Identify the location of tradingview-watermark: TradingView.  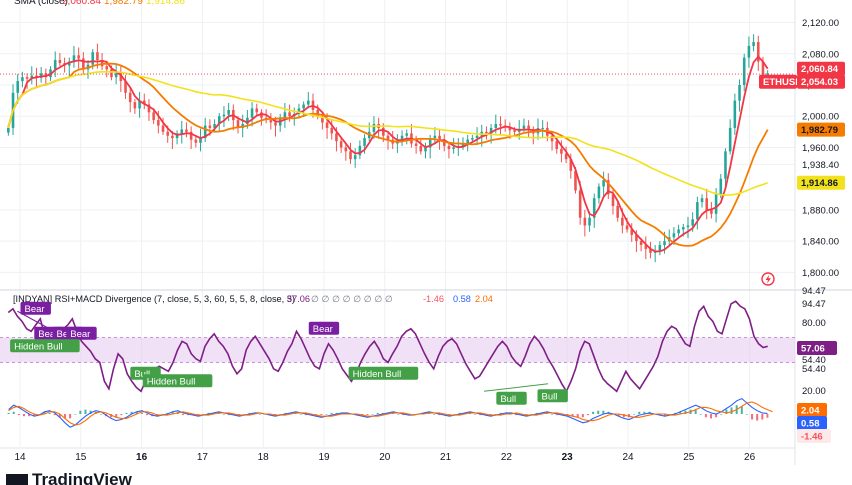
(86, 477).